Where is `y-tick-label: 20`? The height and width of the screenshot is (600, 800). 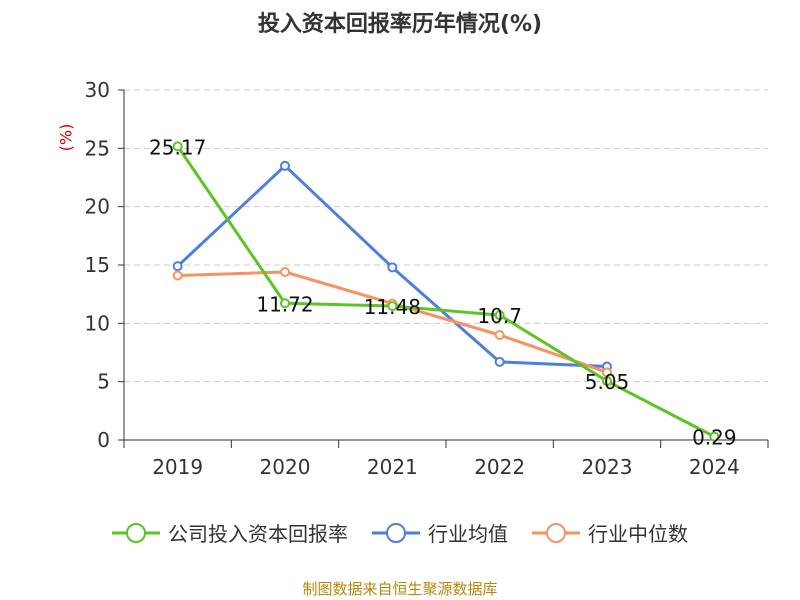 y-tick-label: 20 is located at coordinates (97, 207).